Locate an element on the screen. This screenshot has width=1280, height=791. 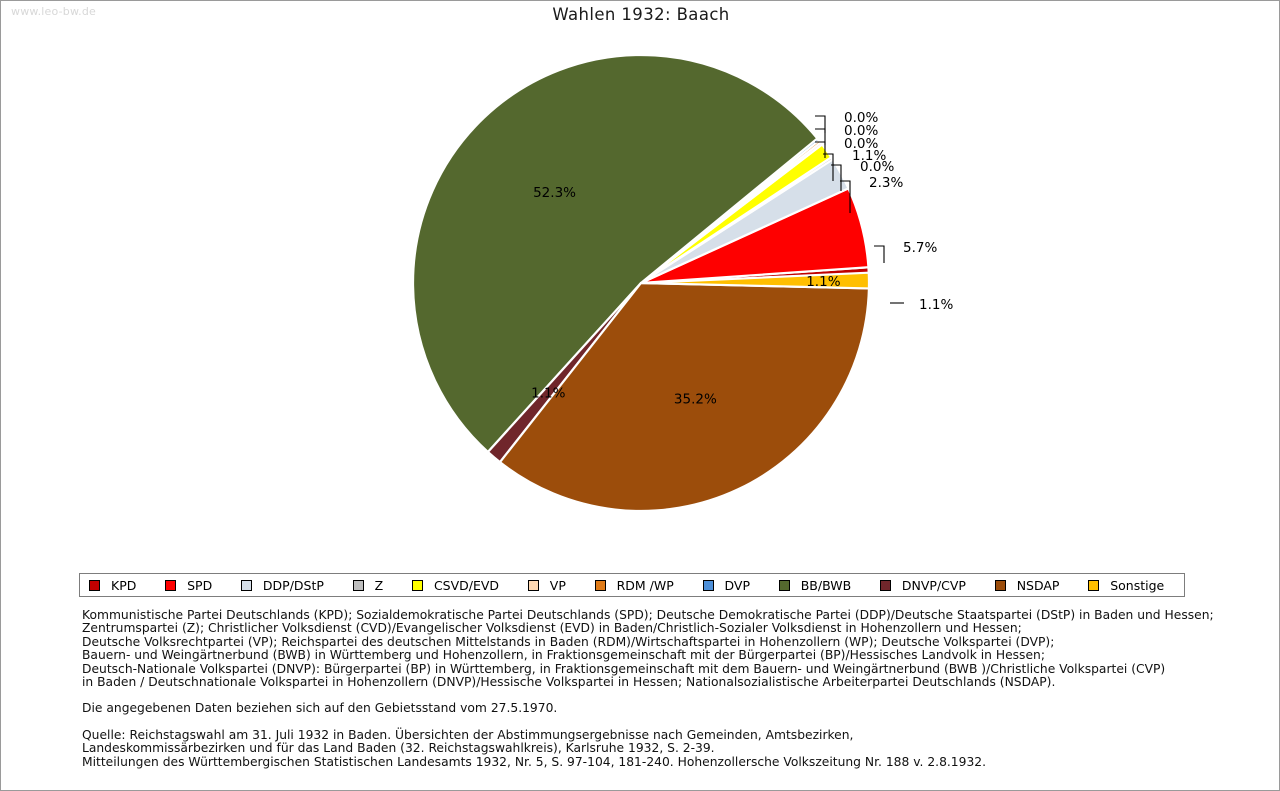
leader-line-csvd-evd is located at coordinates (828, 167).